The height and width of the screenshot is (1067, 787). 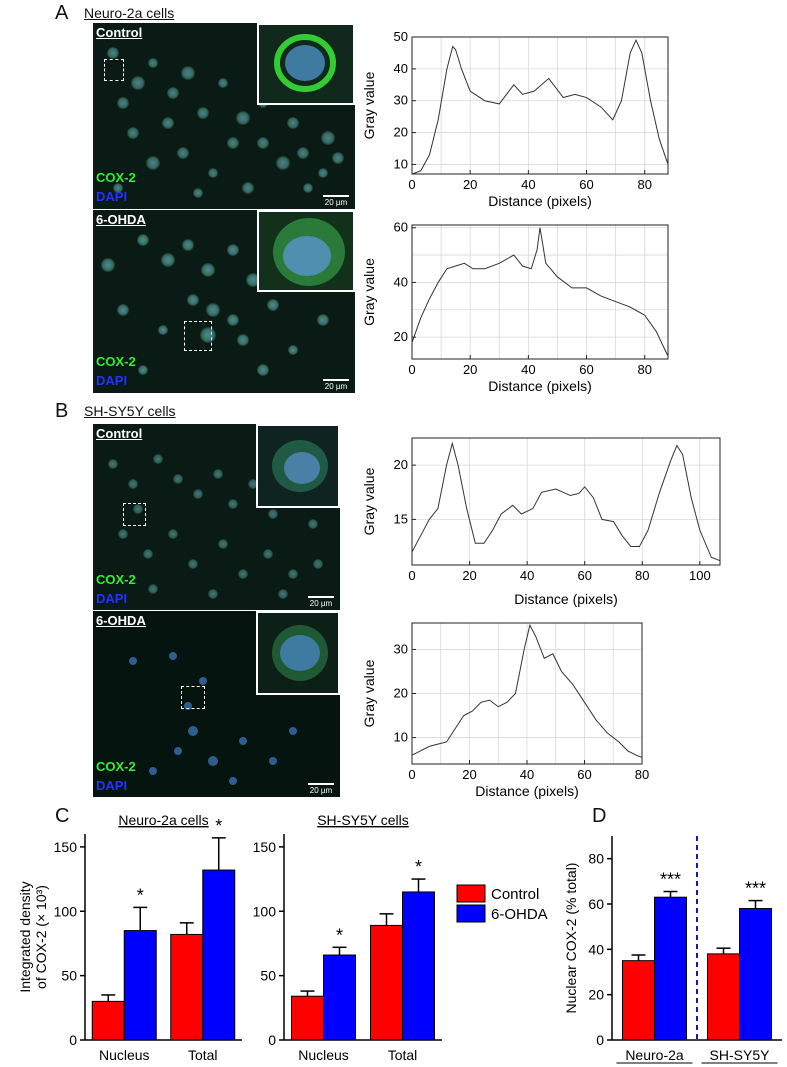 I want to click on legend-label-control: Control, so click(x=515, y=894).